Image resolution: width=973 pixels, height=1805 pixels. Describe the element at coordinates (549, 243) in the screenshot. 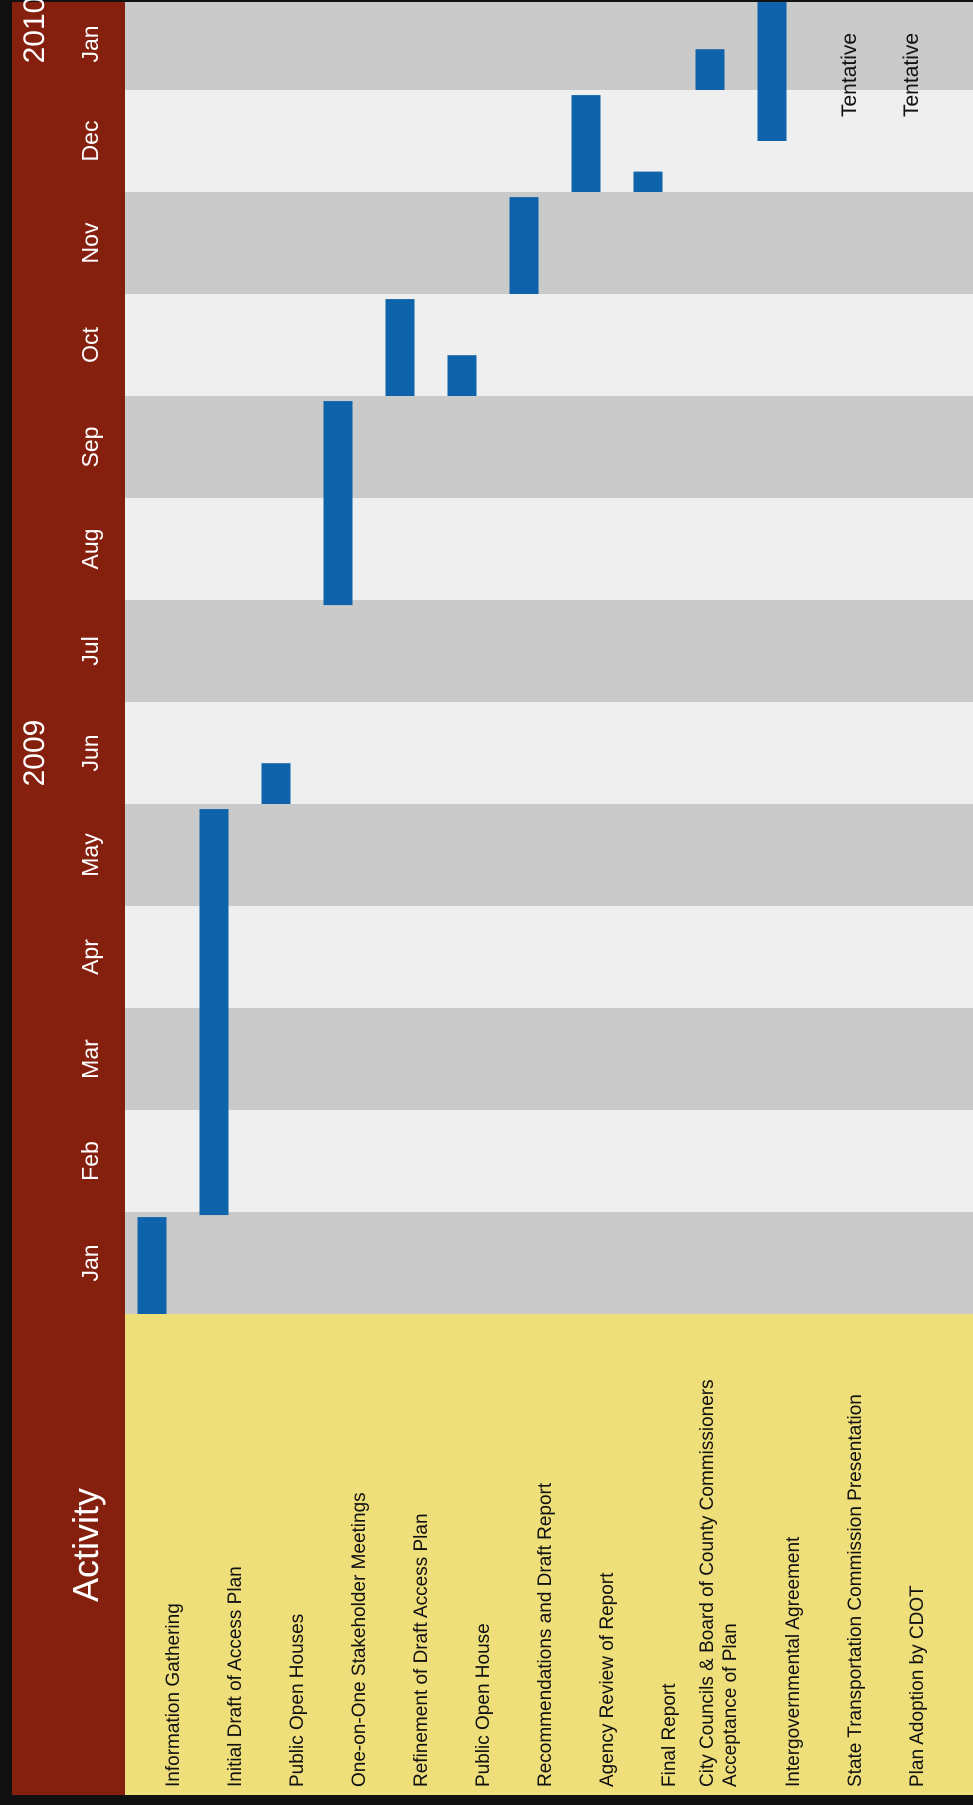

I see `month-band-nov` at that location.